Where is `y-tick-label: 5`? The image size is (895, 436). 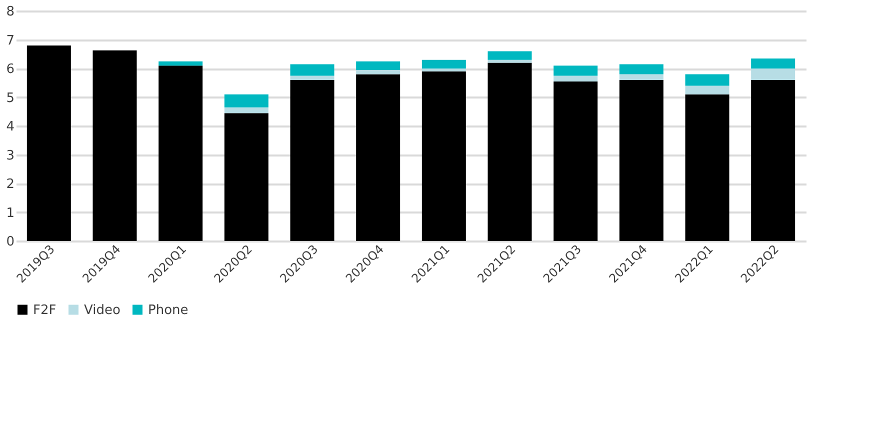 y-tick-label: 5 is located at coordinates (10, 98).